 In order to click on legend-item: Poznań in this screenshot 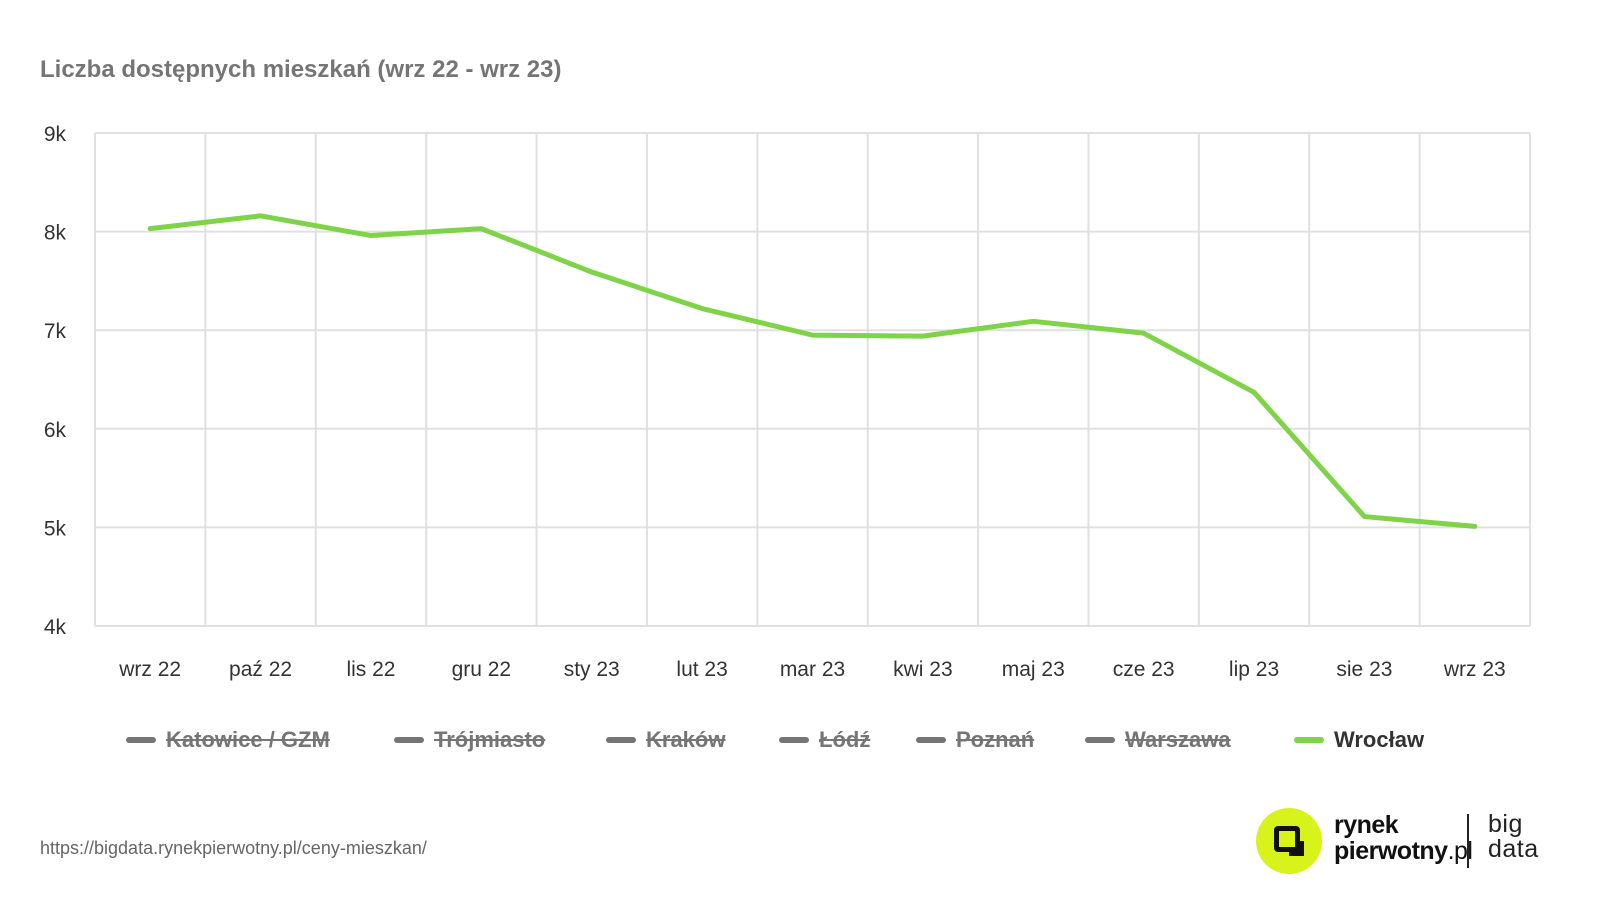, I will do `click(975, 740)`.